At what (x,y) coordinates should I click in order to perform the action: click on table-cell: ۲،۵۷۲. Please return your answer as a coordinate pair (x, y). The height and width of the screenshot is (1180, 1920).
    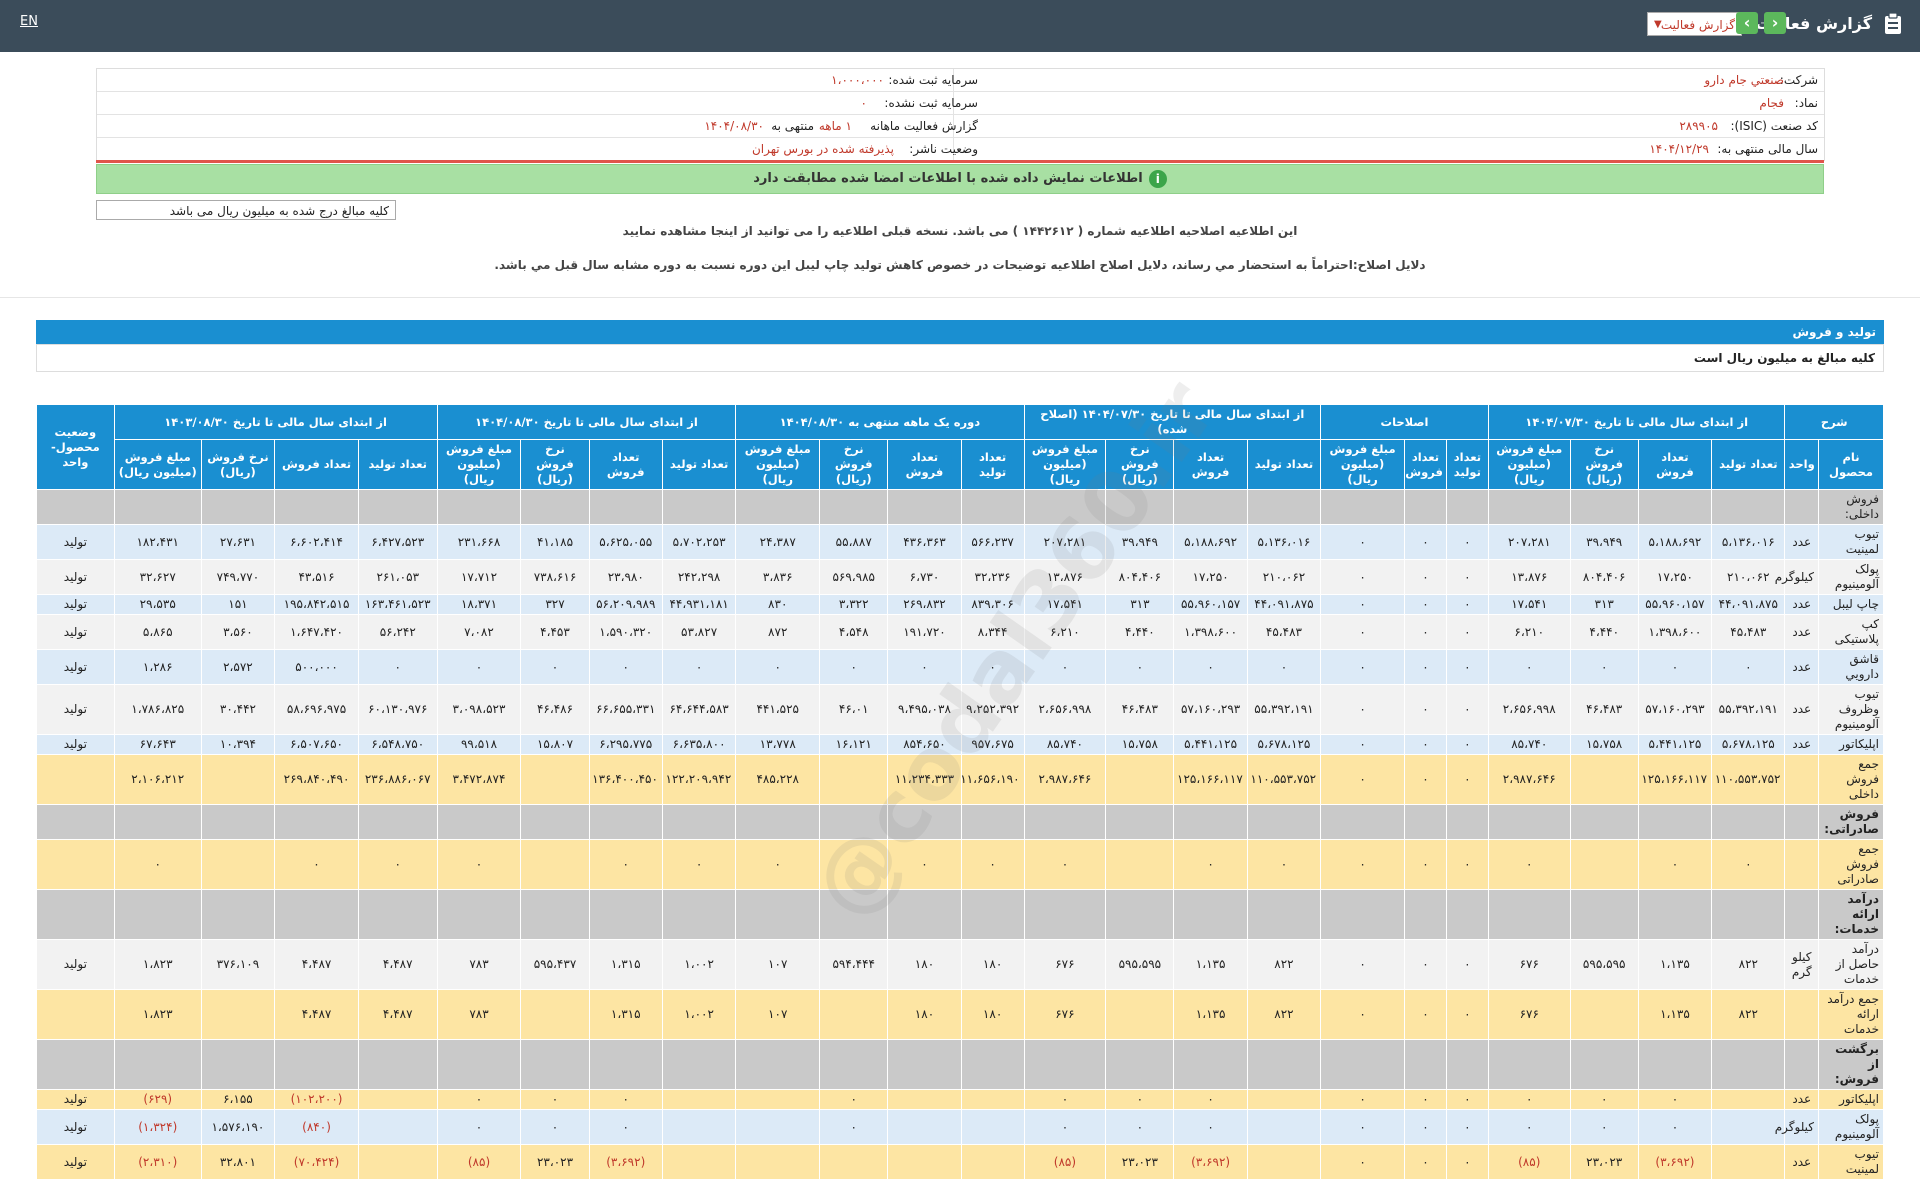
    Looking at the image, I should click on (238, 667).